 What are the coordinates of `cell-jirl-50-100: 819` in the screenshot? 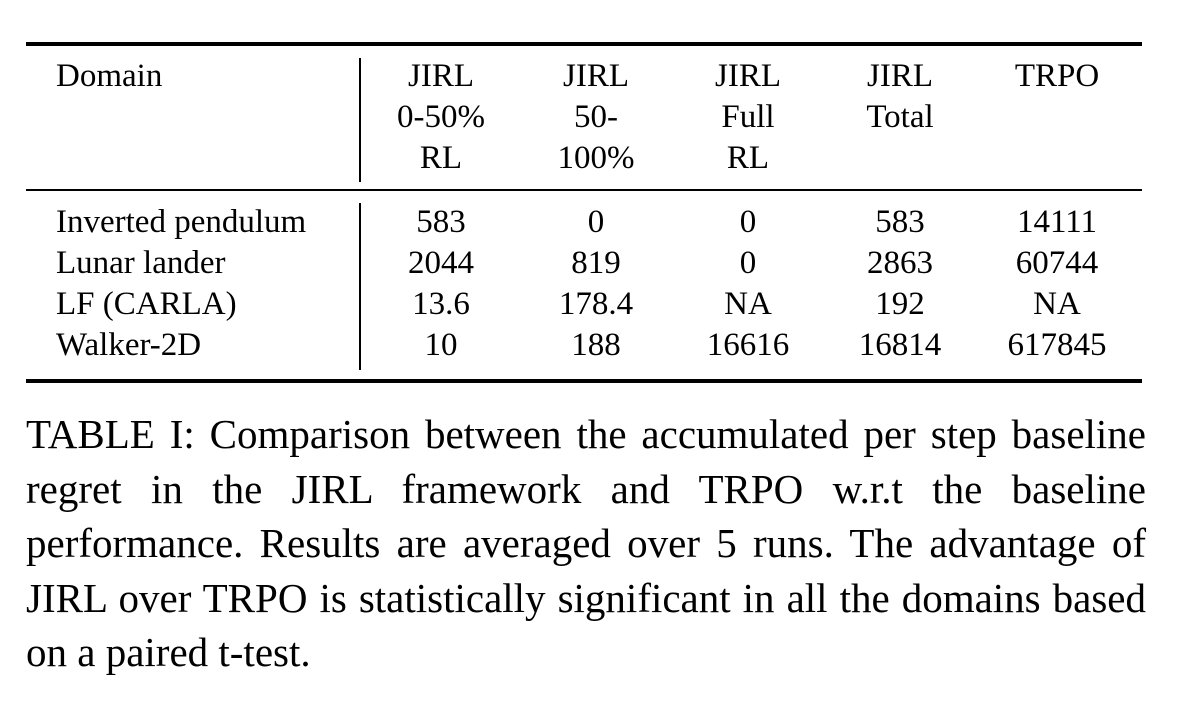 It's located at (596, 263).